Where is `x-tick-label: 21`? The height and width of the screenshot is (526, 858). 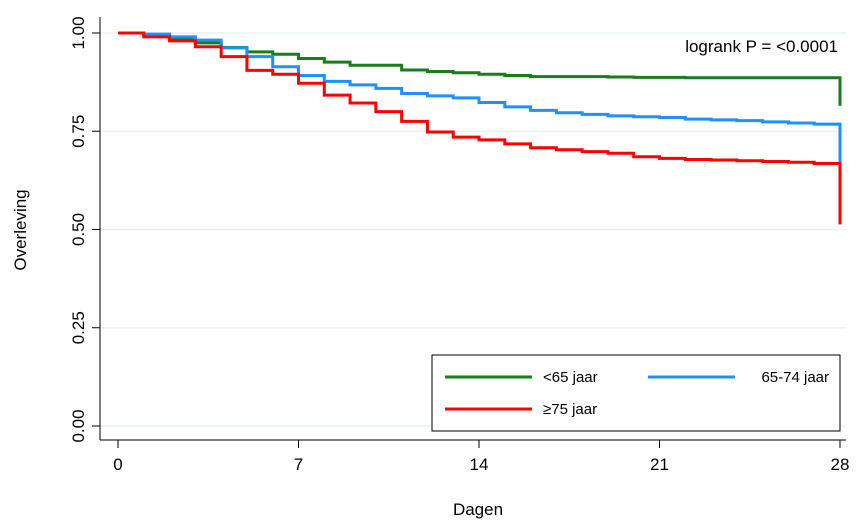
x-tick-label: 21 is located at coordinates (659, 464).